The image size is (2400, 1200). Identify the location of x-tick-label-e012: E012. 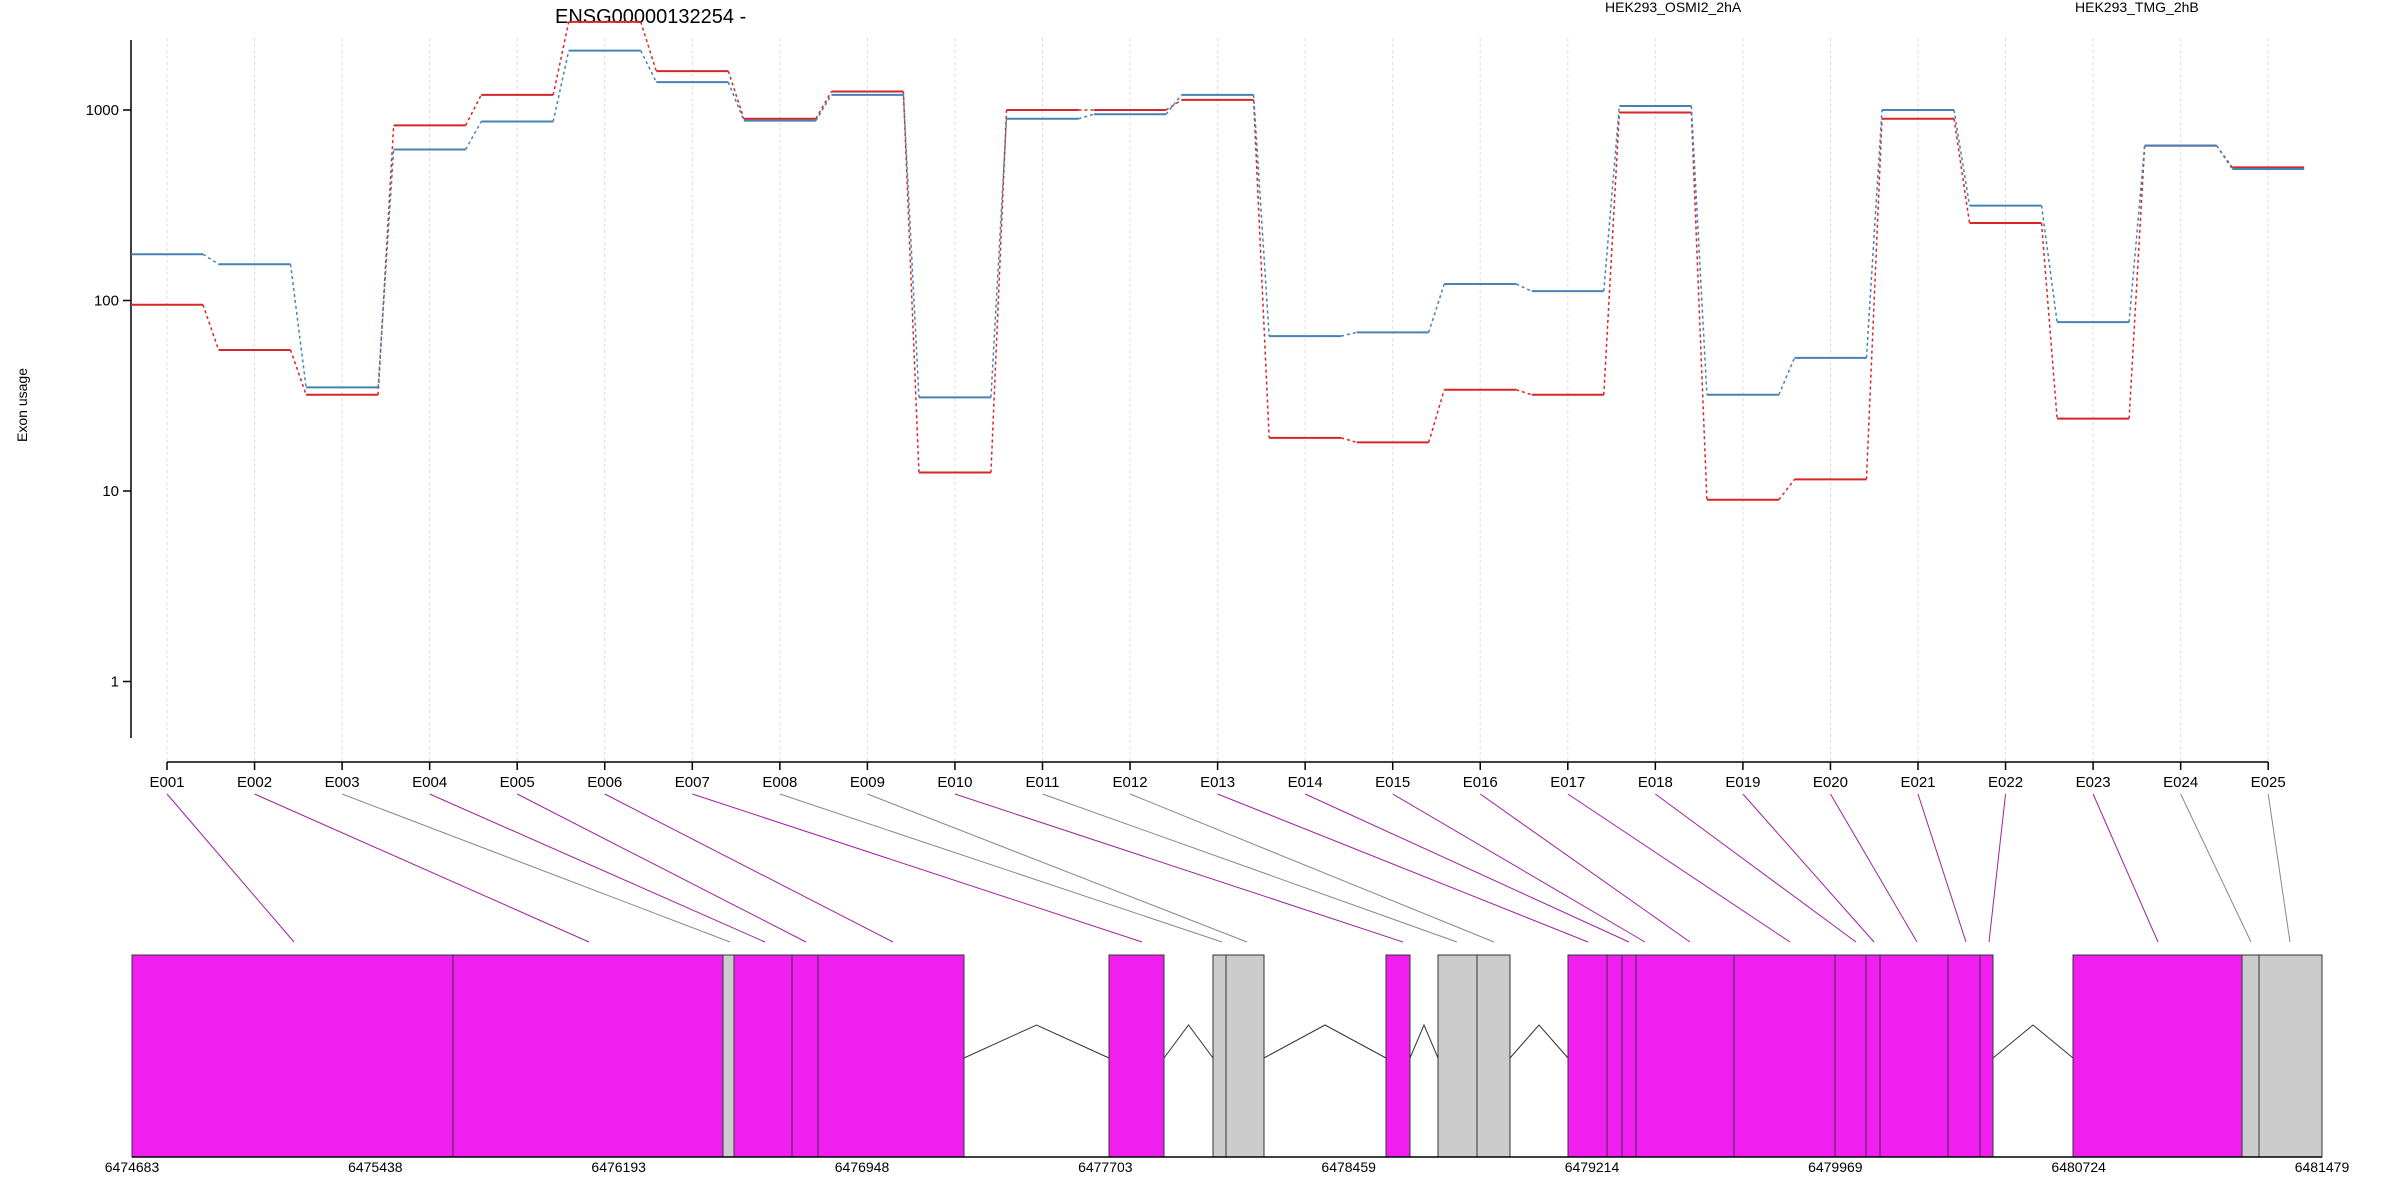
(1130, 782).